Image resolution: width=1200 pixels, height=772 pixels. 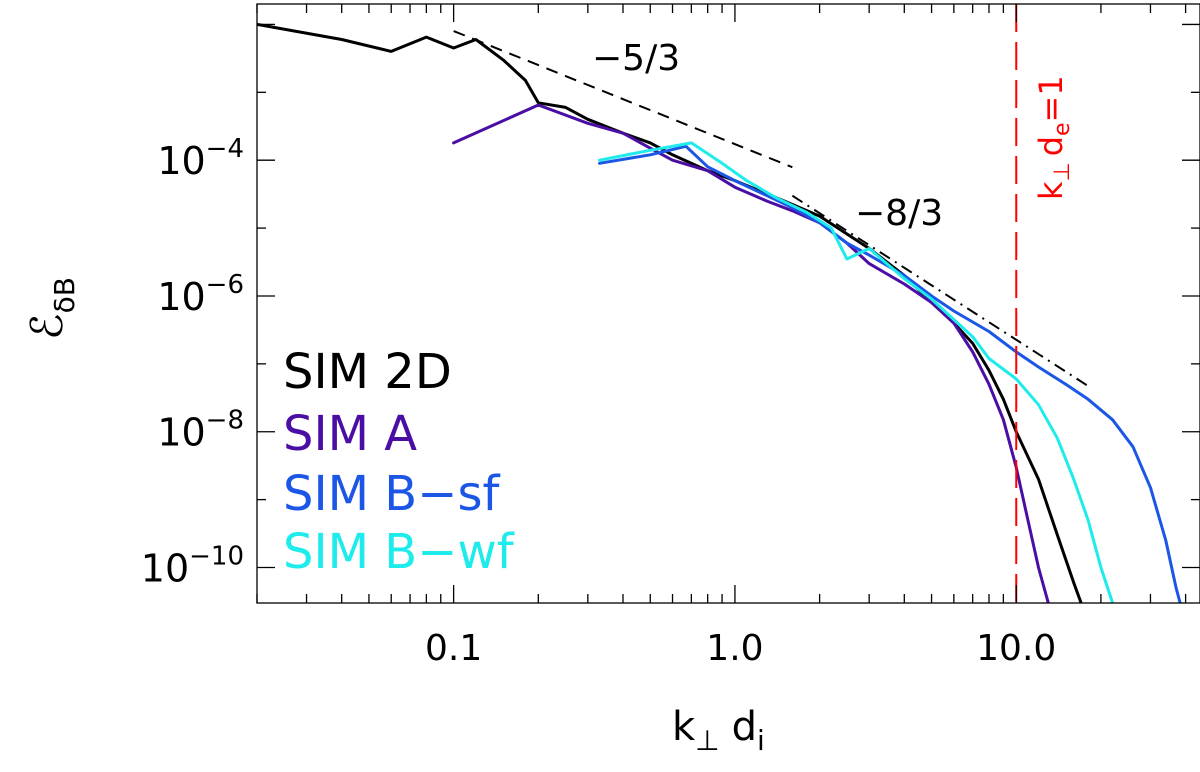 I want to click on vline-label-k: k, so click(x=1051, y=190).